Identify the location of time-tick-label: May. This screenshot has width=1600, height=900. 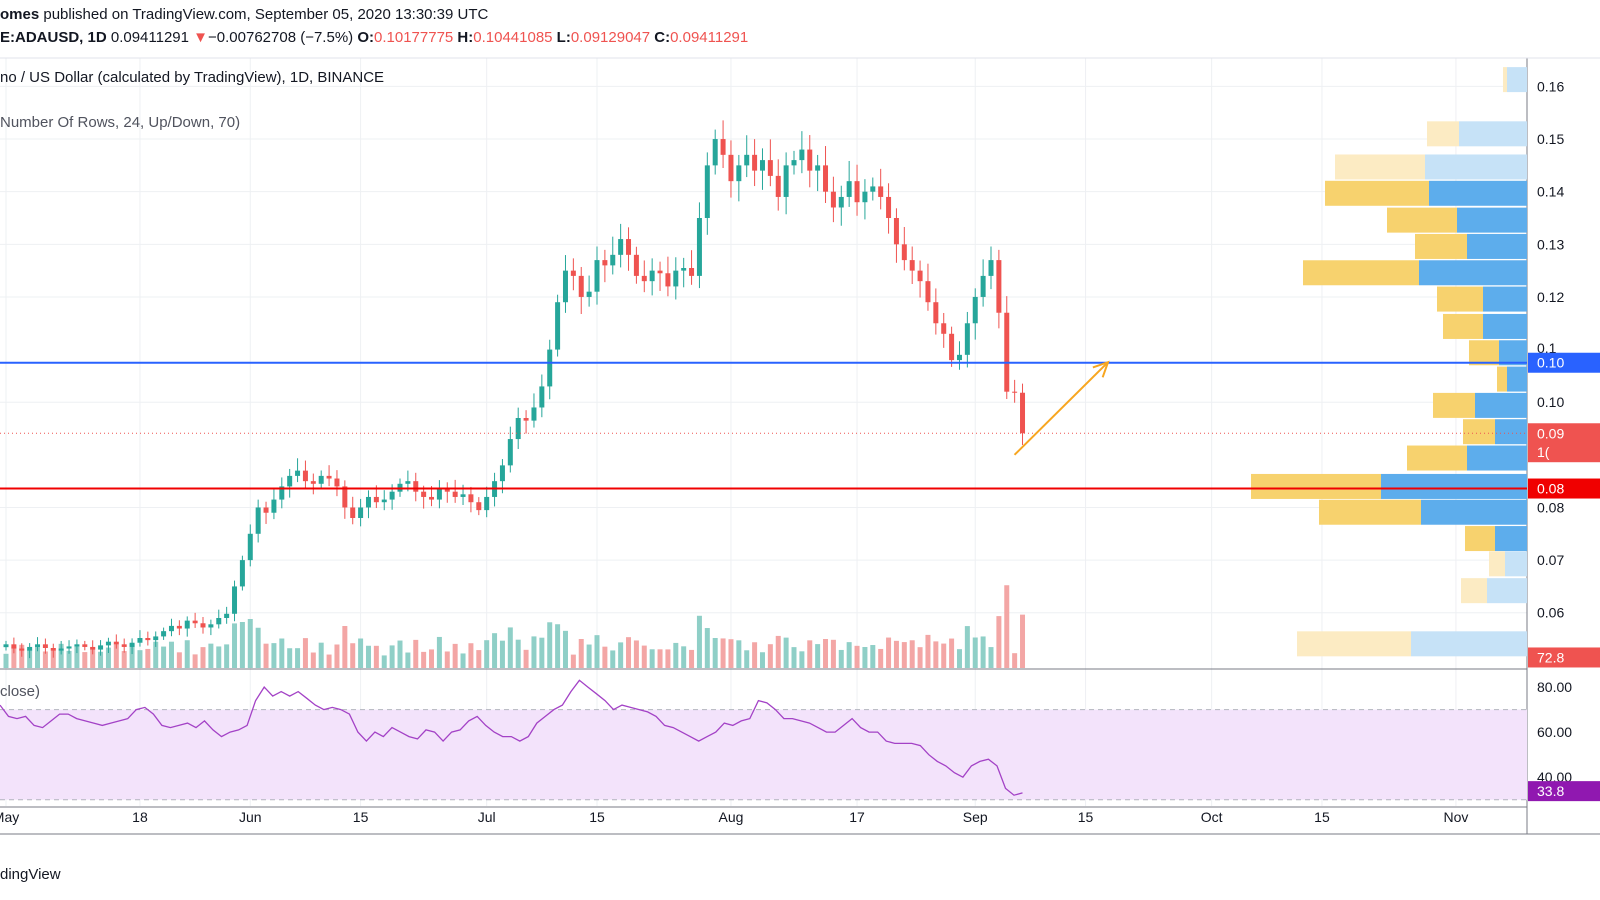
(9, 817).